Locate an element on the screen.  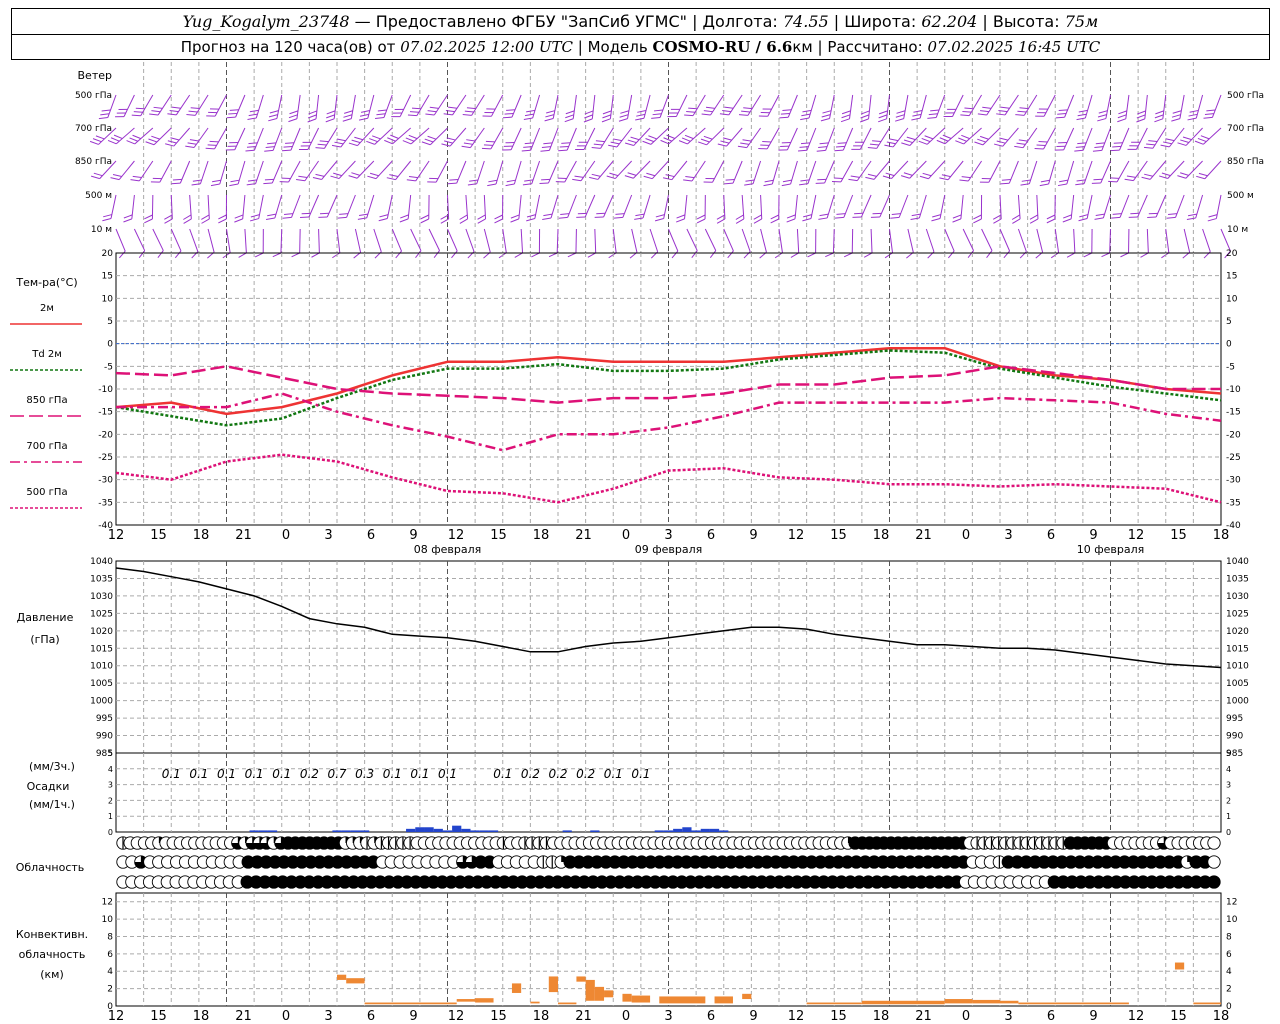
time-tick-label: 6 is located at coordinates (711, 535).